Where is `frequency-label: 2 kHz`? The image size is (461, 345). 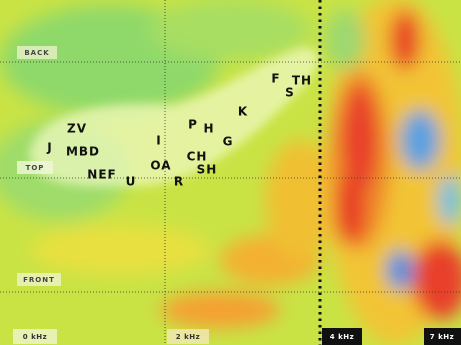 frequency-label: 2 kHz is located at coordinates (188, 337).